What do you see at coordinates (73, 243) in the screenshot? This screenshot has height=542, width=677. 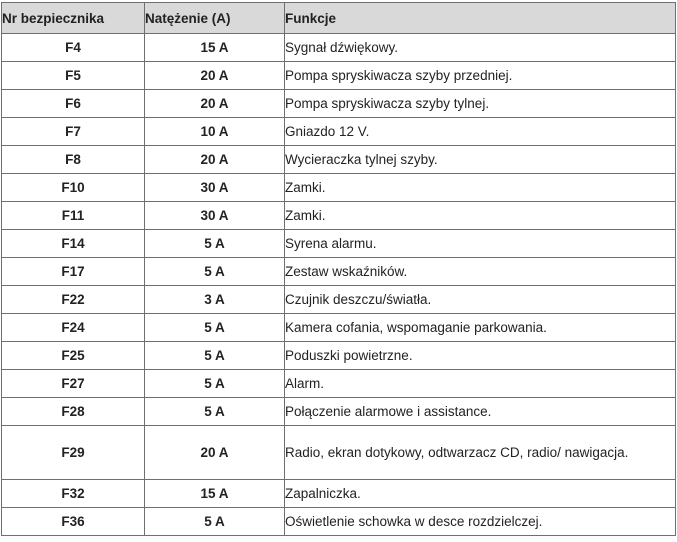 I see `fuse-number: F14` at bounding box center [73, 243].